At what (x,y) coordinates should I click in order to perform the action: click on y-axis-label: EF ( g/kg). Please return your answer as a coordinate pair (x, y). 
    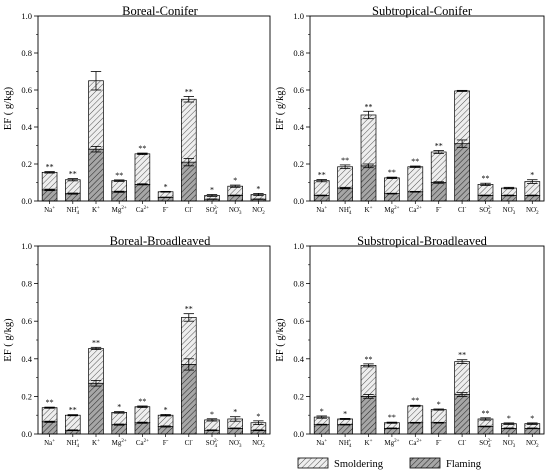
    Looking at the image, I should click on (280, 340).